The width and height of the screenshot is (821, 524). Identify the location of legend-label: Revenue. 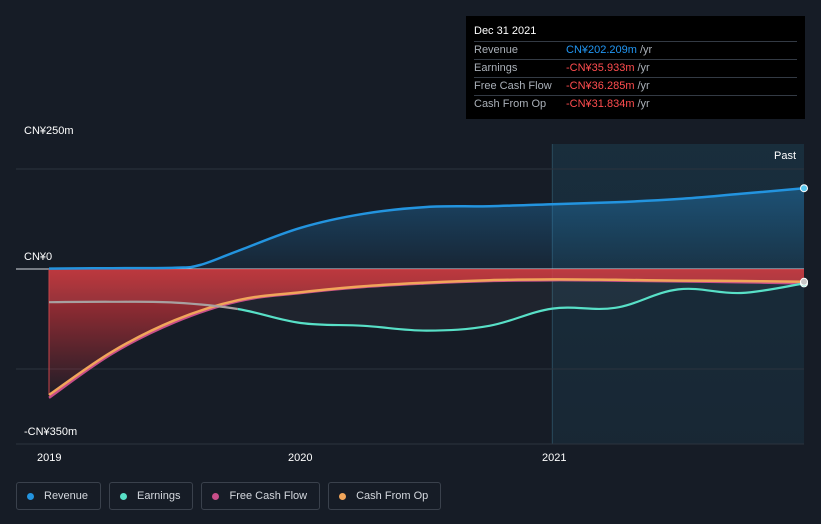
(66, 496).